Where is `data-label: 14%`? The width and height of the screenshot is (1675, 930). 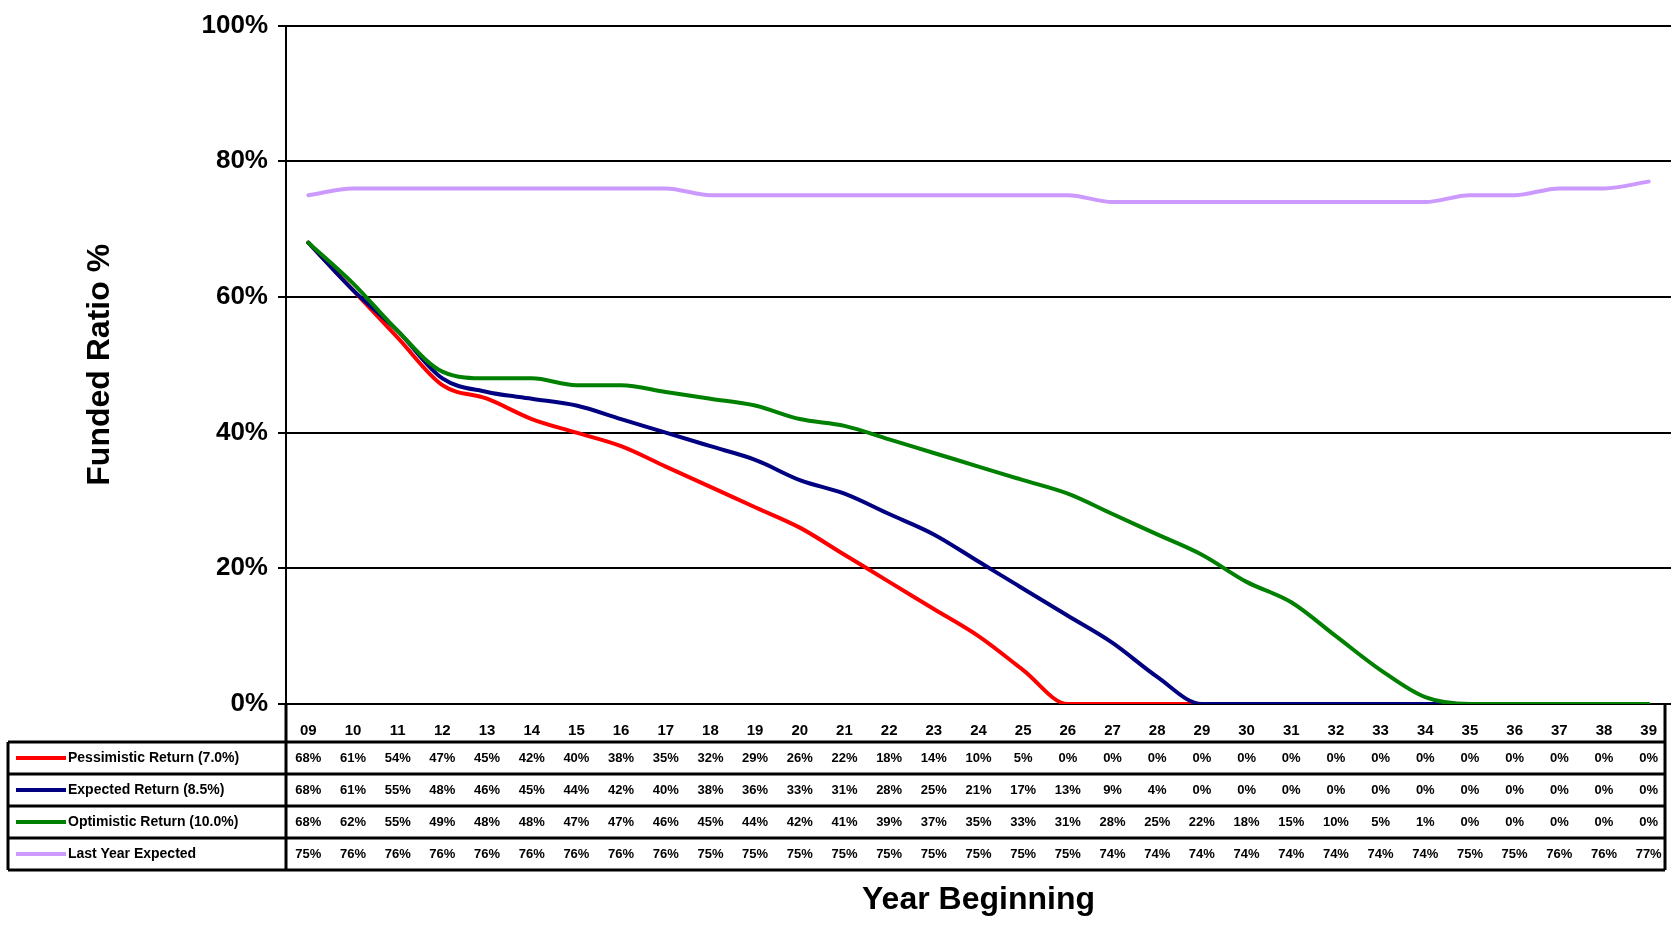
data-label: 14% is located at coordinates (934, 757).